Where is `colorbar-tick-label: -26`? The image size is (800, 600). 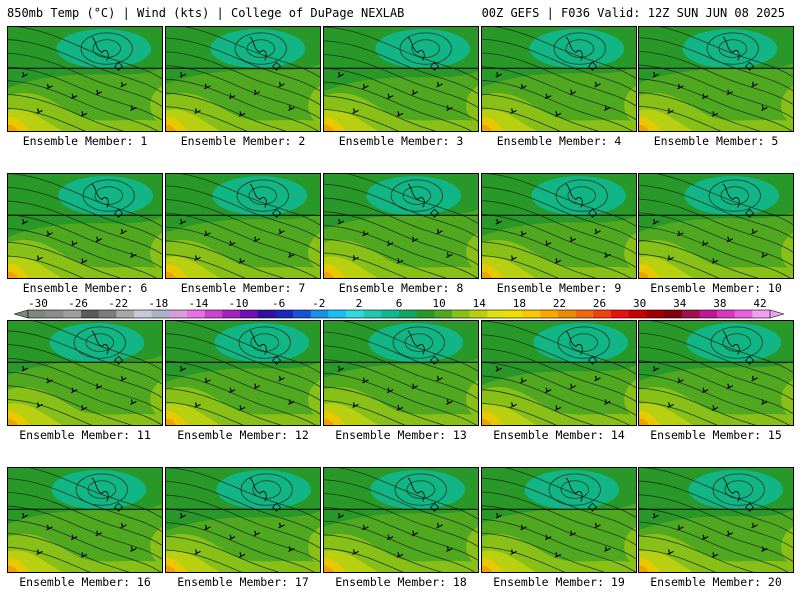 colorbar-tick-label: -26 is located at coordinates (78, 303).